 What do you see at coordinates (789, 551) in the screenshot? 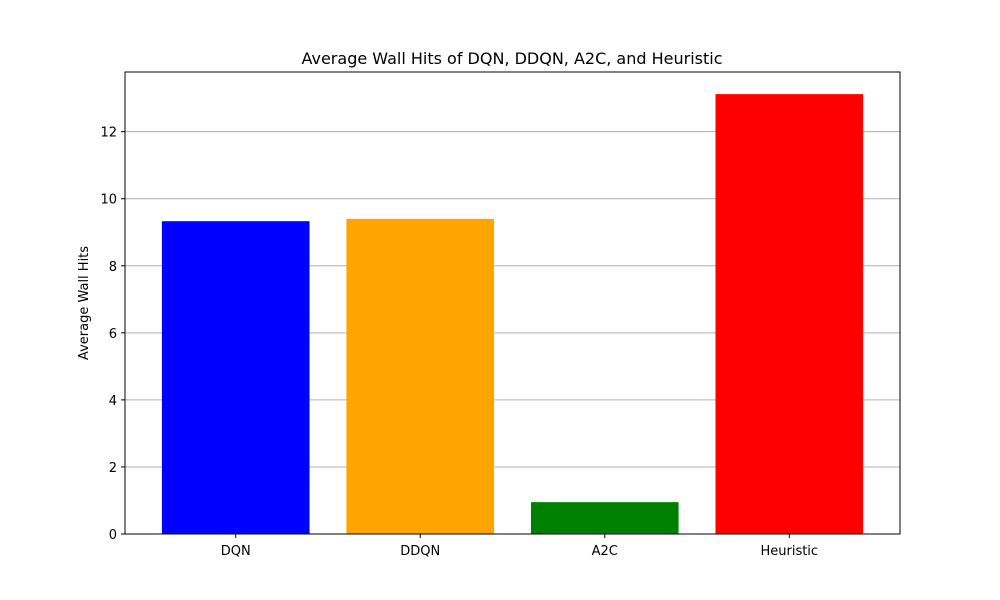
I see `x-tick-label: Heuristic` at bounding box center [789, 551].